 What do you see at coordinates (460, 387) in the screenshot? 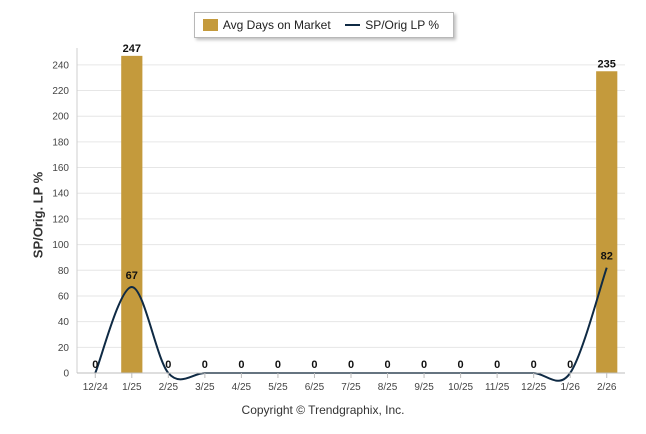
I see `x-tick-label: 10/25` at bounding box center [460, 387].